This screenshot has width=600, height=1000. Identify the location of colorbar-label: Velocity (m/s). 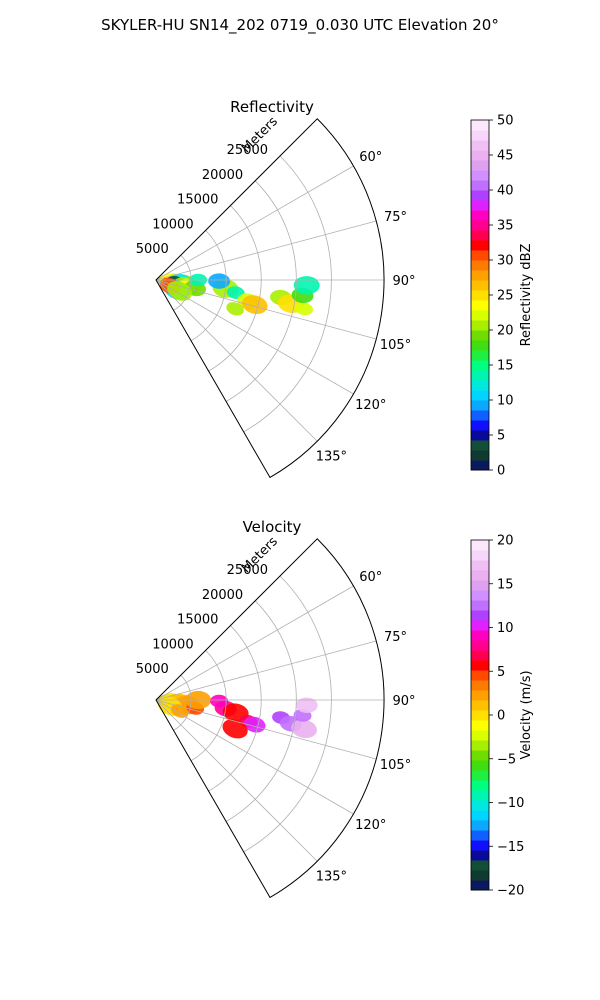
(526, 714).